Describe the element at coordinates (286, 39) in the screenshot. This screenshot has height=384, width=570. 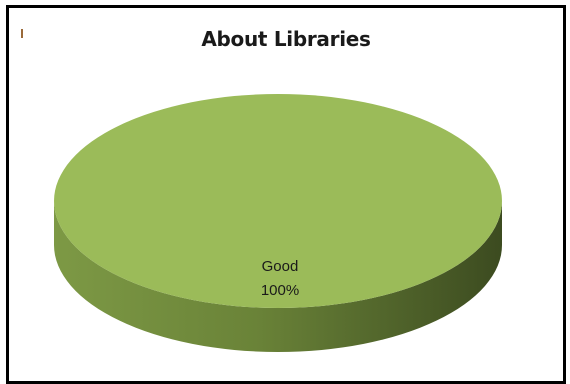
I see `chart-title: About Libraries` at that location.